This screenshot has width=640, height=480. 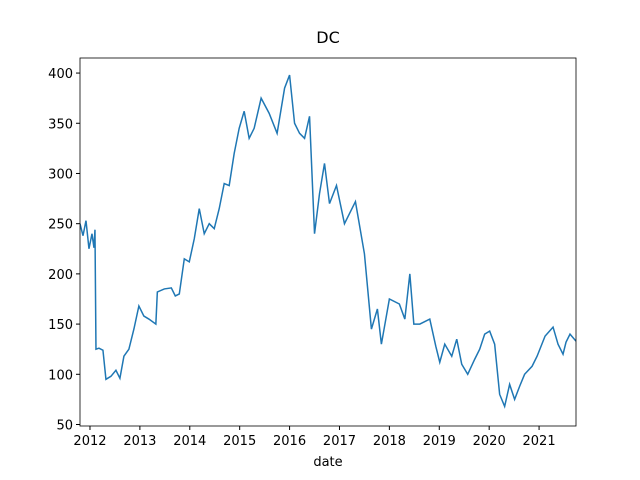 I want to click on x-tick-label: 2021, so click(x=539, y=441).